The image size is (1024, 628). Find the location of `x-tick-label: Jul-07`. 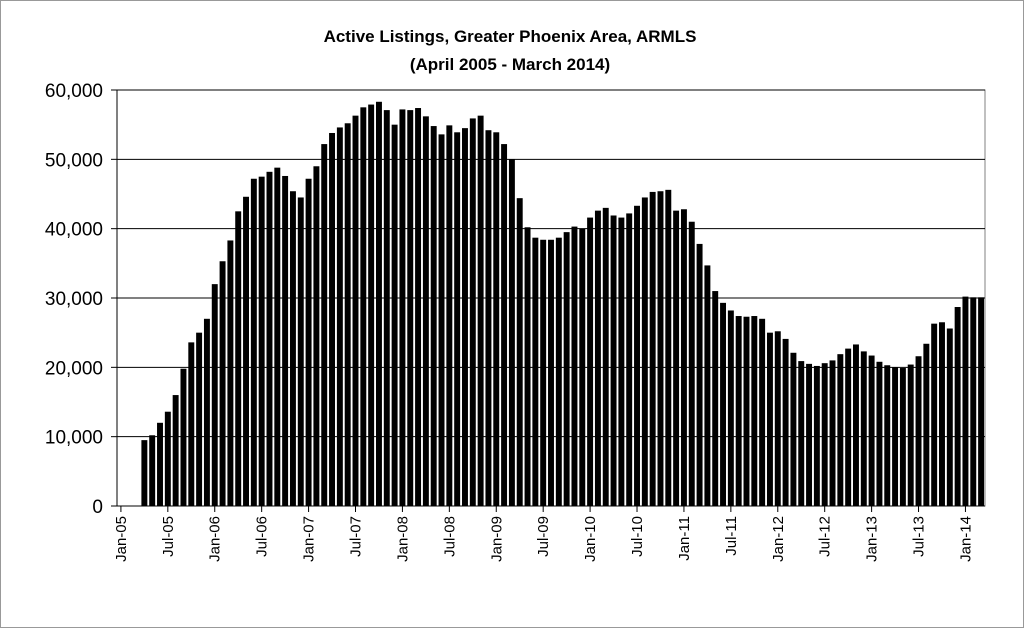

x-tick-label: Jul-07 is located at coordinates (356, 536).